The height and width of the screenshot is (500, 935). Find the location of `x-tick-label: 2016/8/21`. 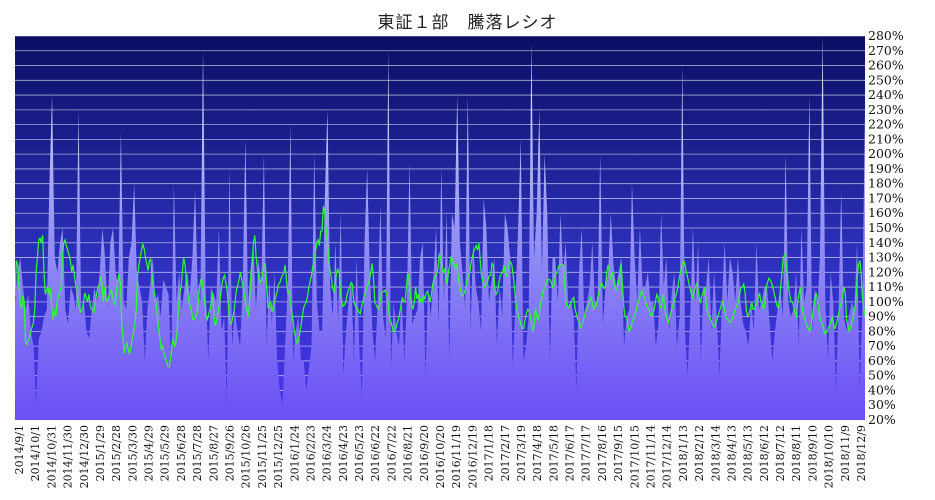

x-tick-label: 2016/8/21 is located at coordinates (408, 453).